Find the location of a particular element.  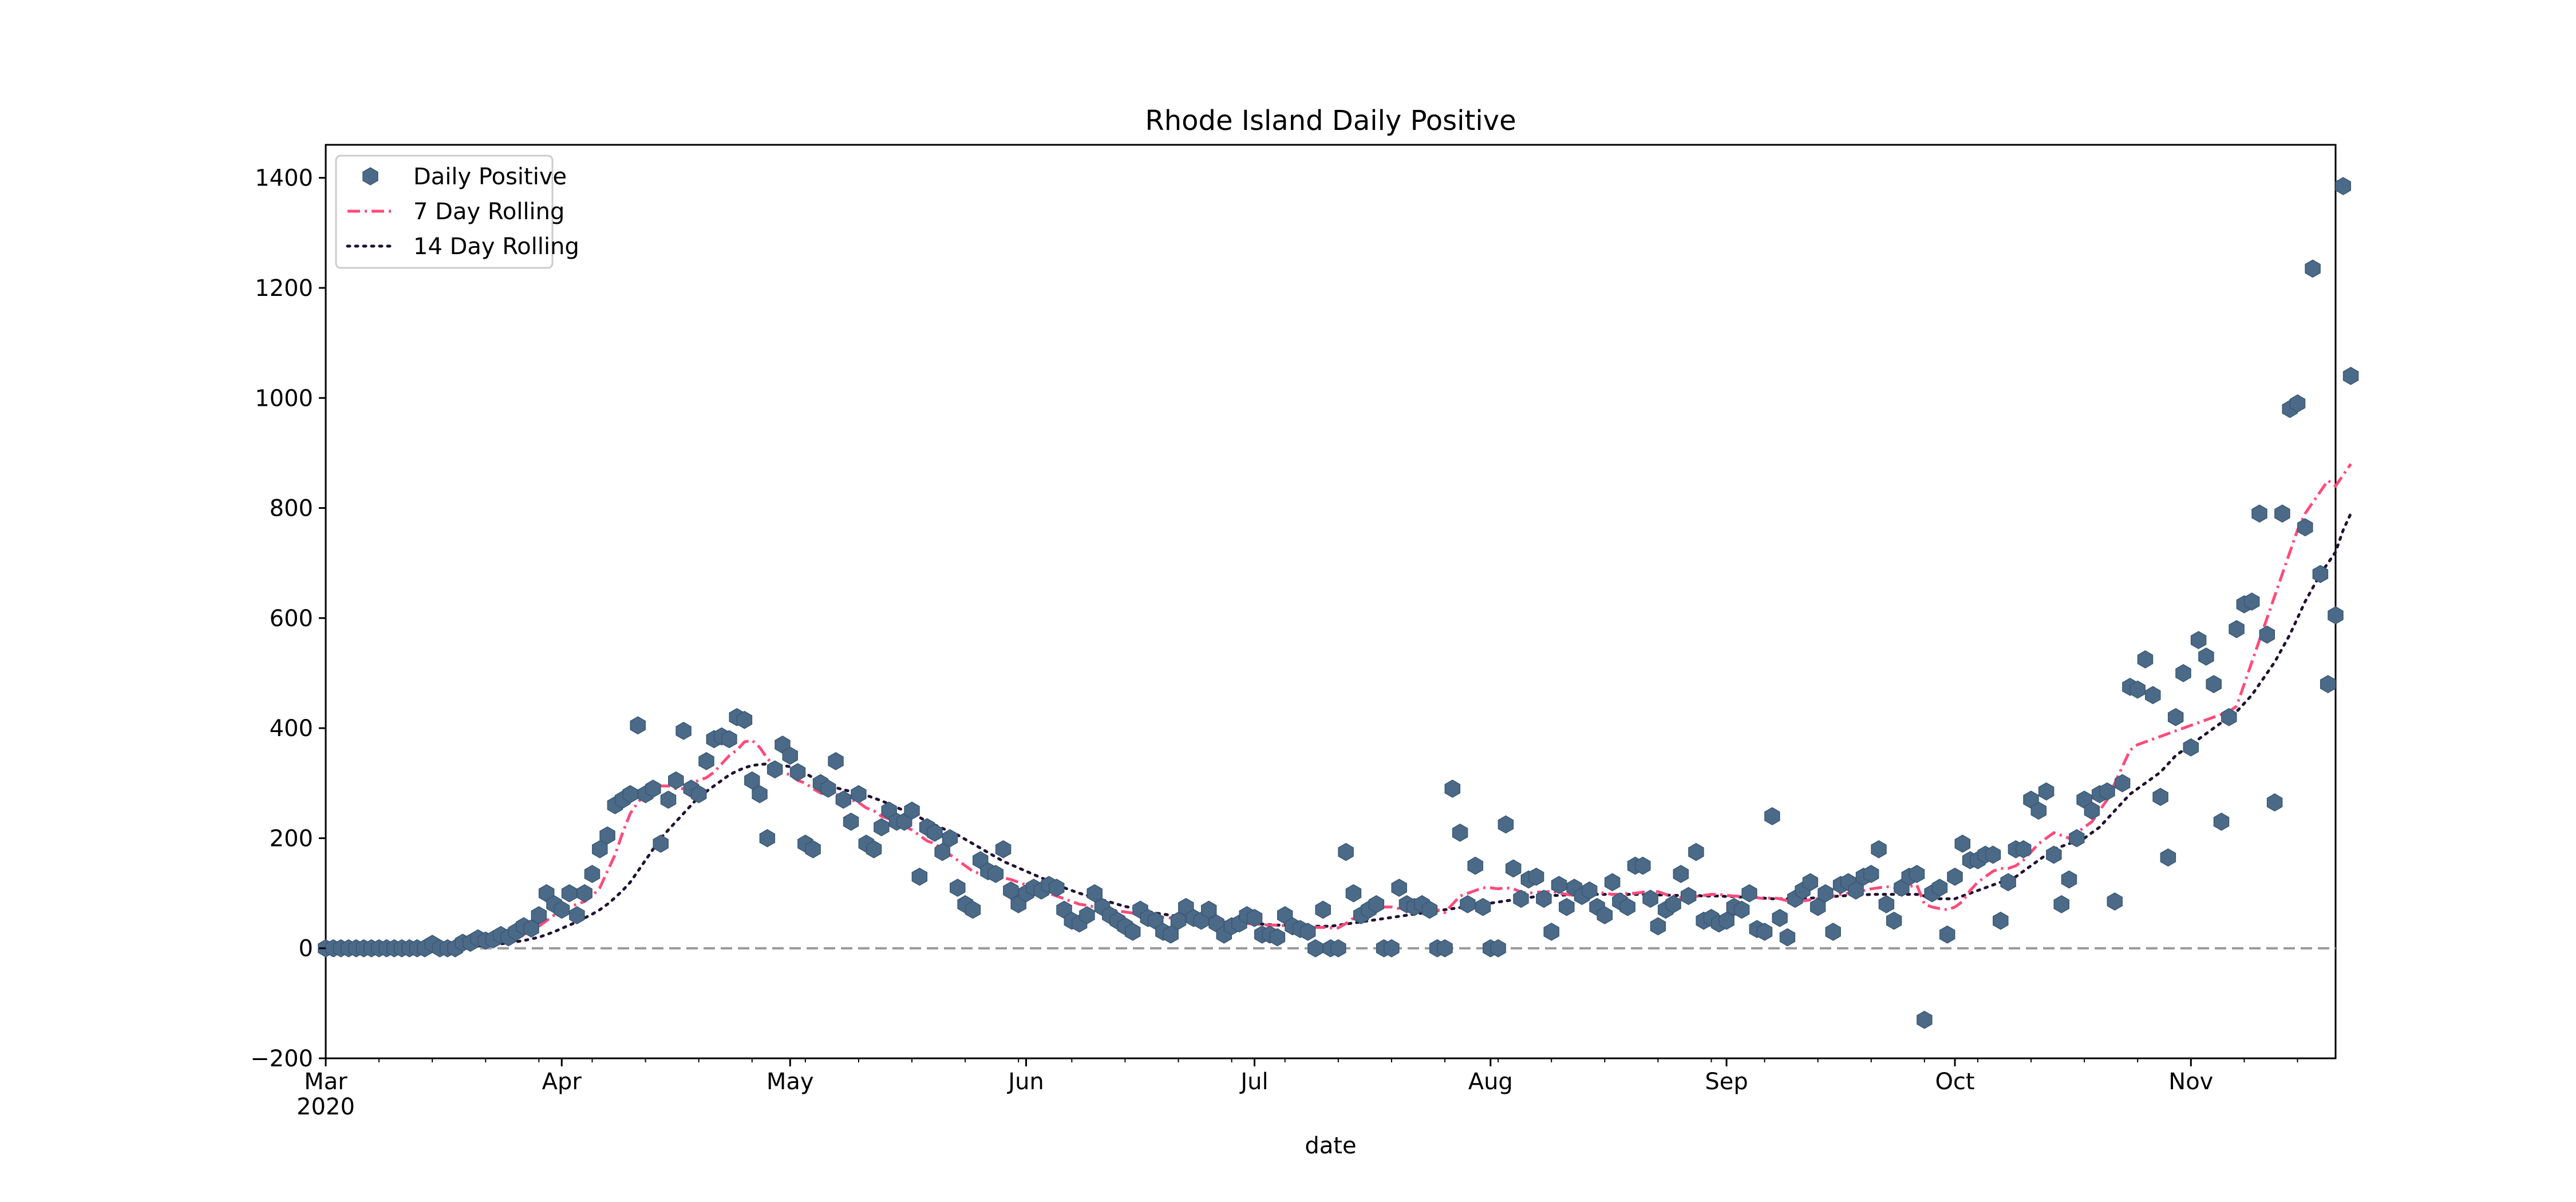

x-tick-label: Sep is located at coordinates (1726, 1082).